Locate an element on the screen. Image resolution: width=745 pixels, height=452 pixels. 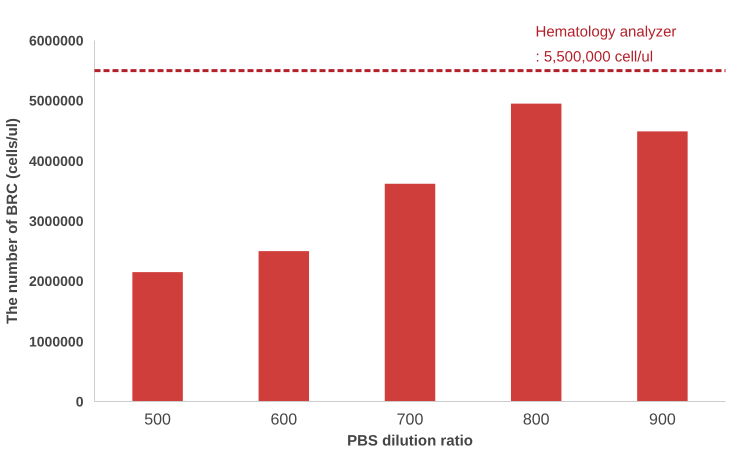
y-tick-label: 5000000 is located at coordinates (56, 100).